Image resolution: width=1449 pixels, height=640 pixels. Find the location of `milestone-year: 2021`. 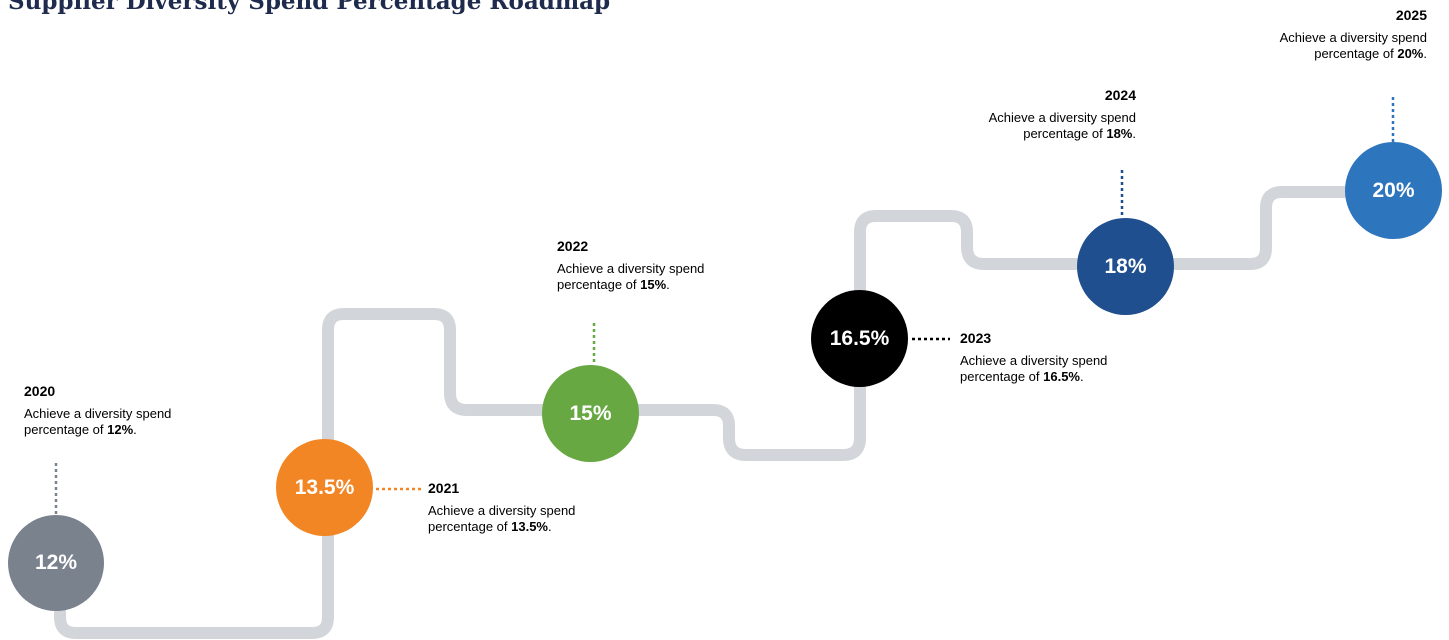

milestone-year: 2021 is located at coordinates (444, 488).